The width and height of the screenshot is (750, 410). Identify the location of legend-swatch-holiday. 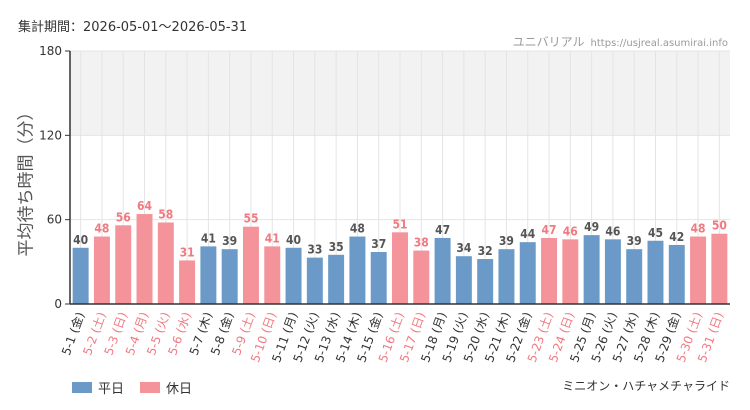
(150, 387).